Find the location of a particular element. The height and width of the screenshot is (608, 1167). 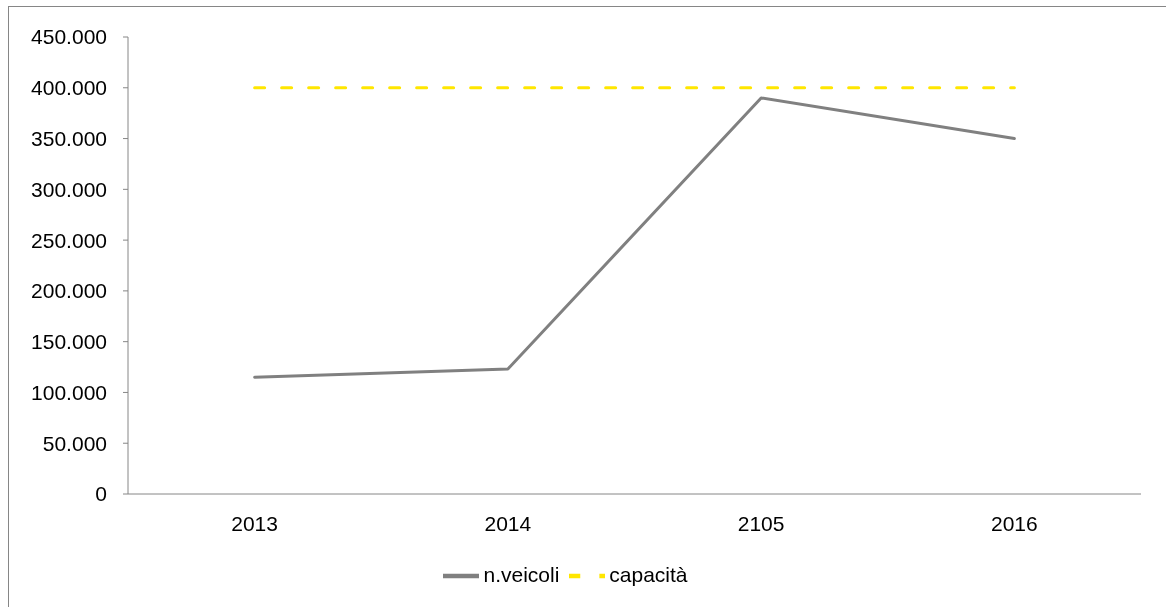

y-tick-label: 400.000 is located at coordinates (69, 88).